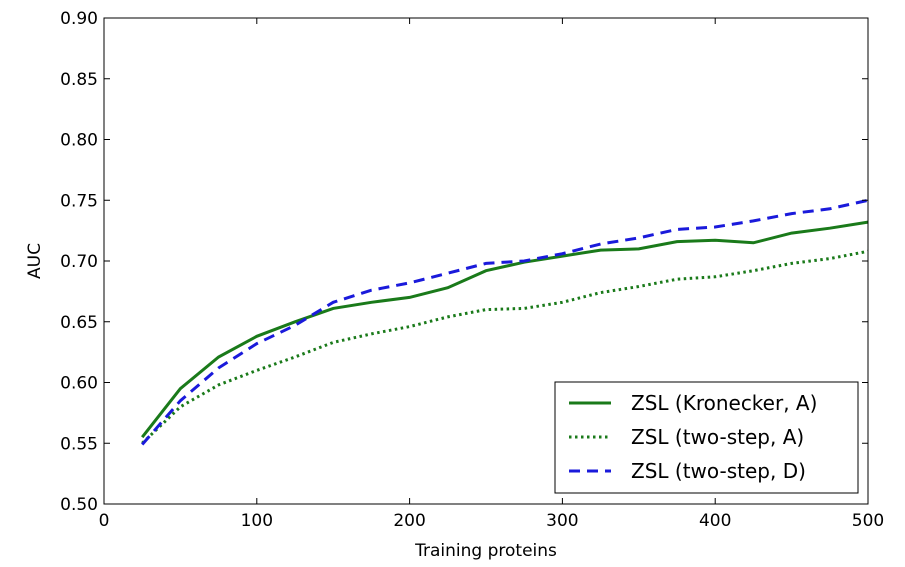 The height and width of the screenshot is (567, 905). Describe the element at coordinates (717, 437) in the screenshot. I see `legend-label-2: ZSL (two-step, A)` at that location.